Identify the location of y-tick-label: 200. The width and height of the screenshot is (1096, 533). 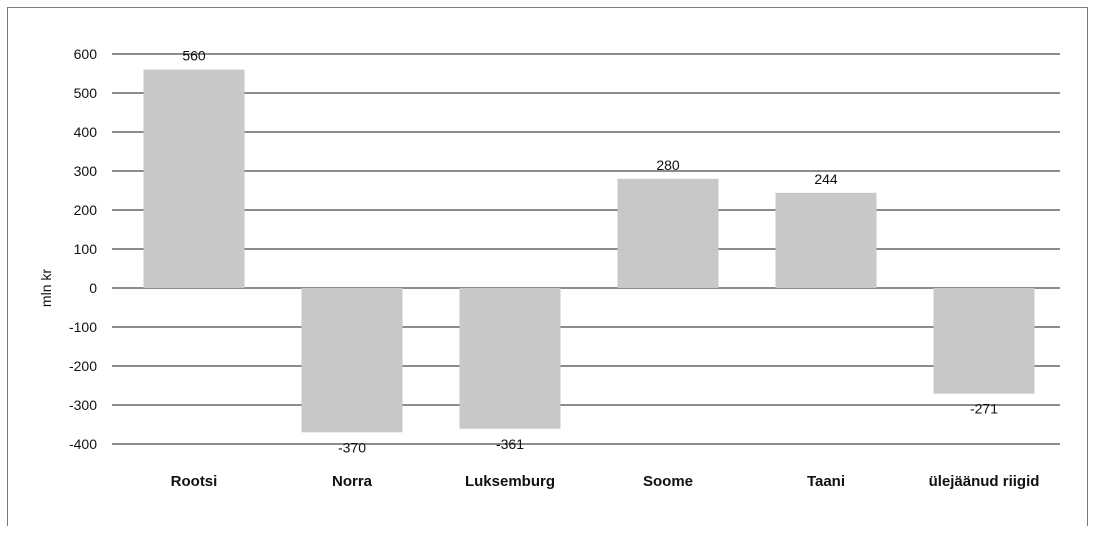
(86, 210).